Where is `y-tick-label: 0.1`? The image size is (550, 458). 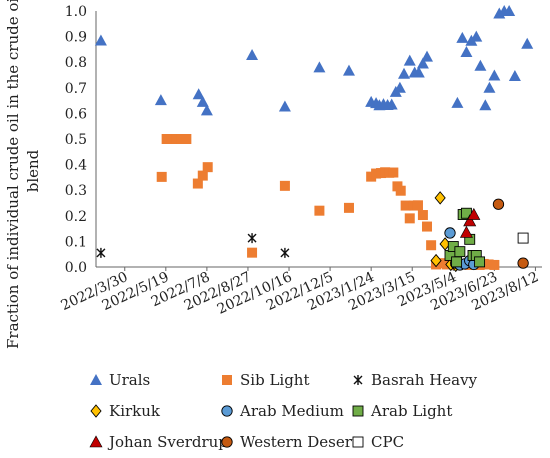 y-tick-label: 0.1 is located at coordinates (76, 242).